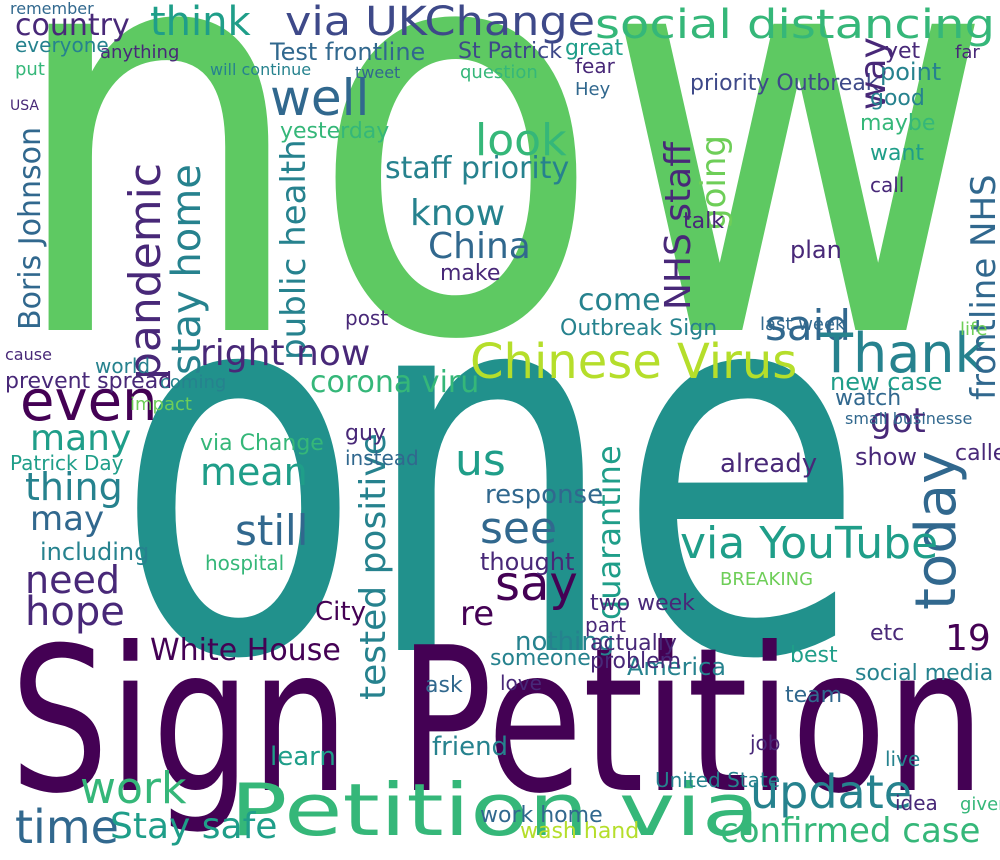 The image size is (1000, 860). Describe the element at coordinates (444, 685) in the screenshot. I see `word: ask` at that location.